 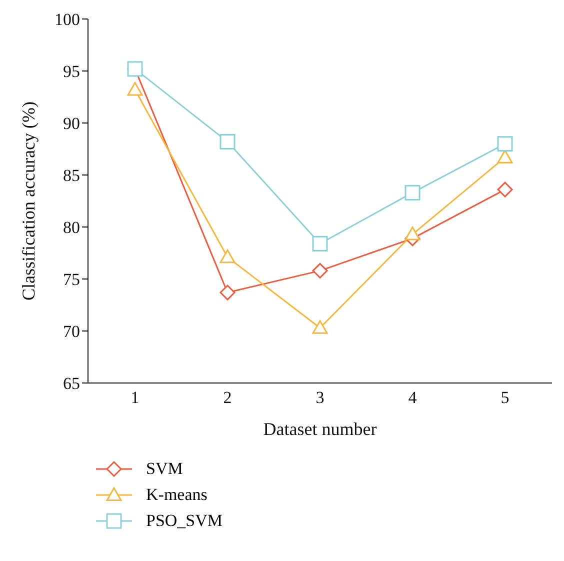 What do you see at coordinates (67, 20) in the screenshot?
I see `y-tick-label: 100` at bounding box center [67, 20].